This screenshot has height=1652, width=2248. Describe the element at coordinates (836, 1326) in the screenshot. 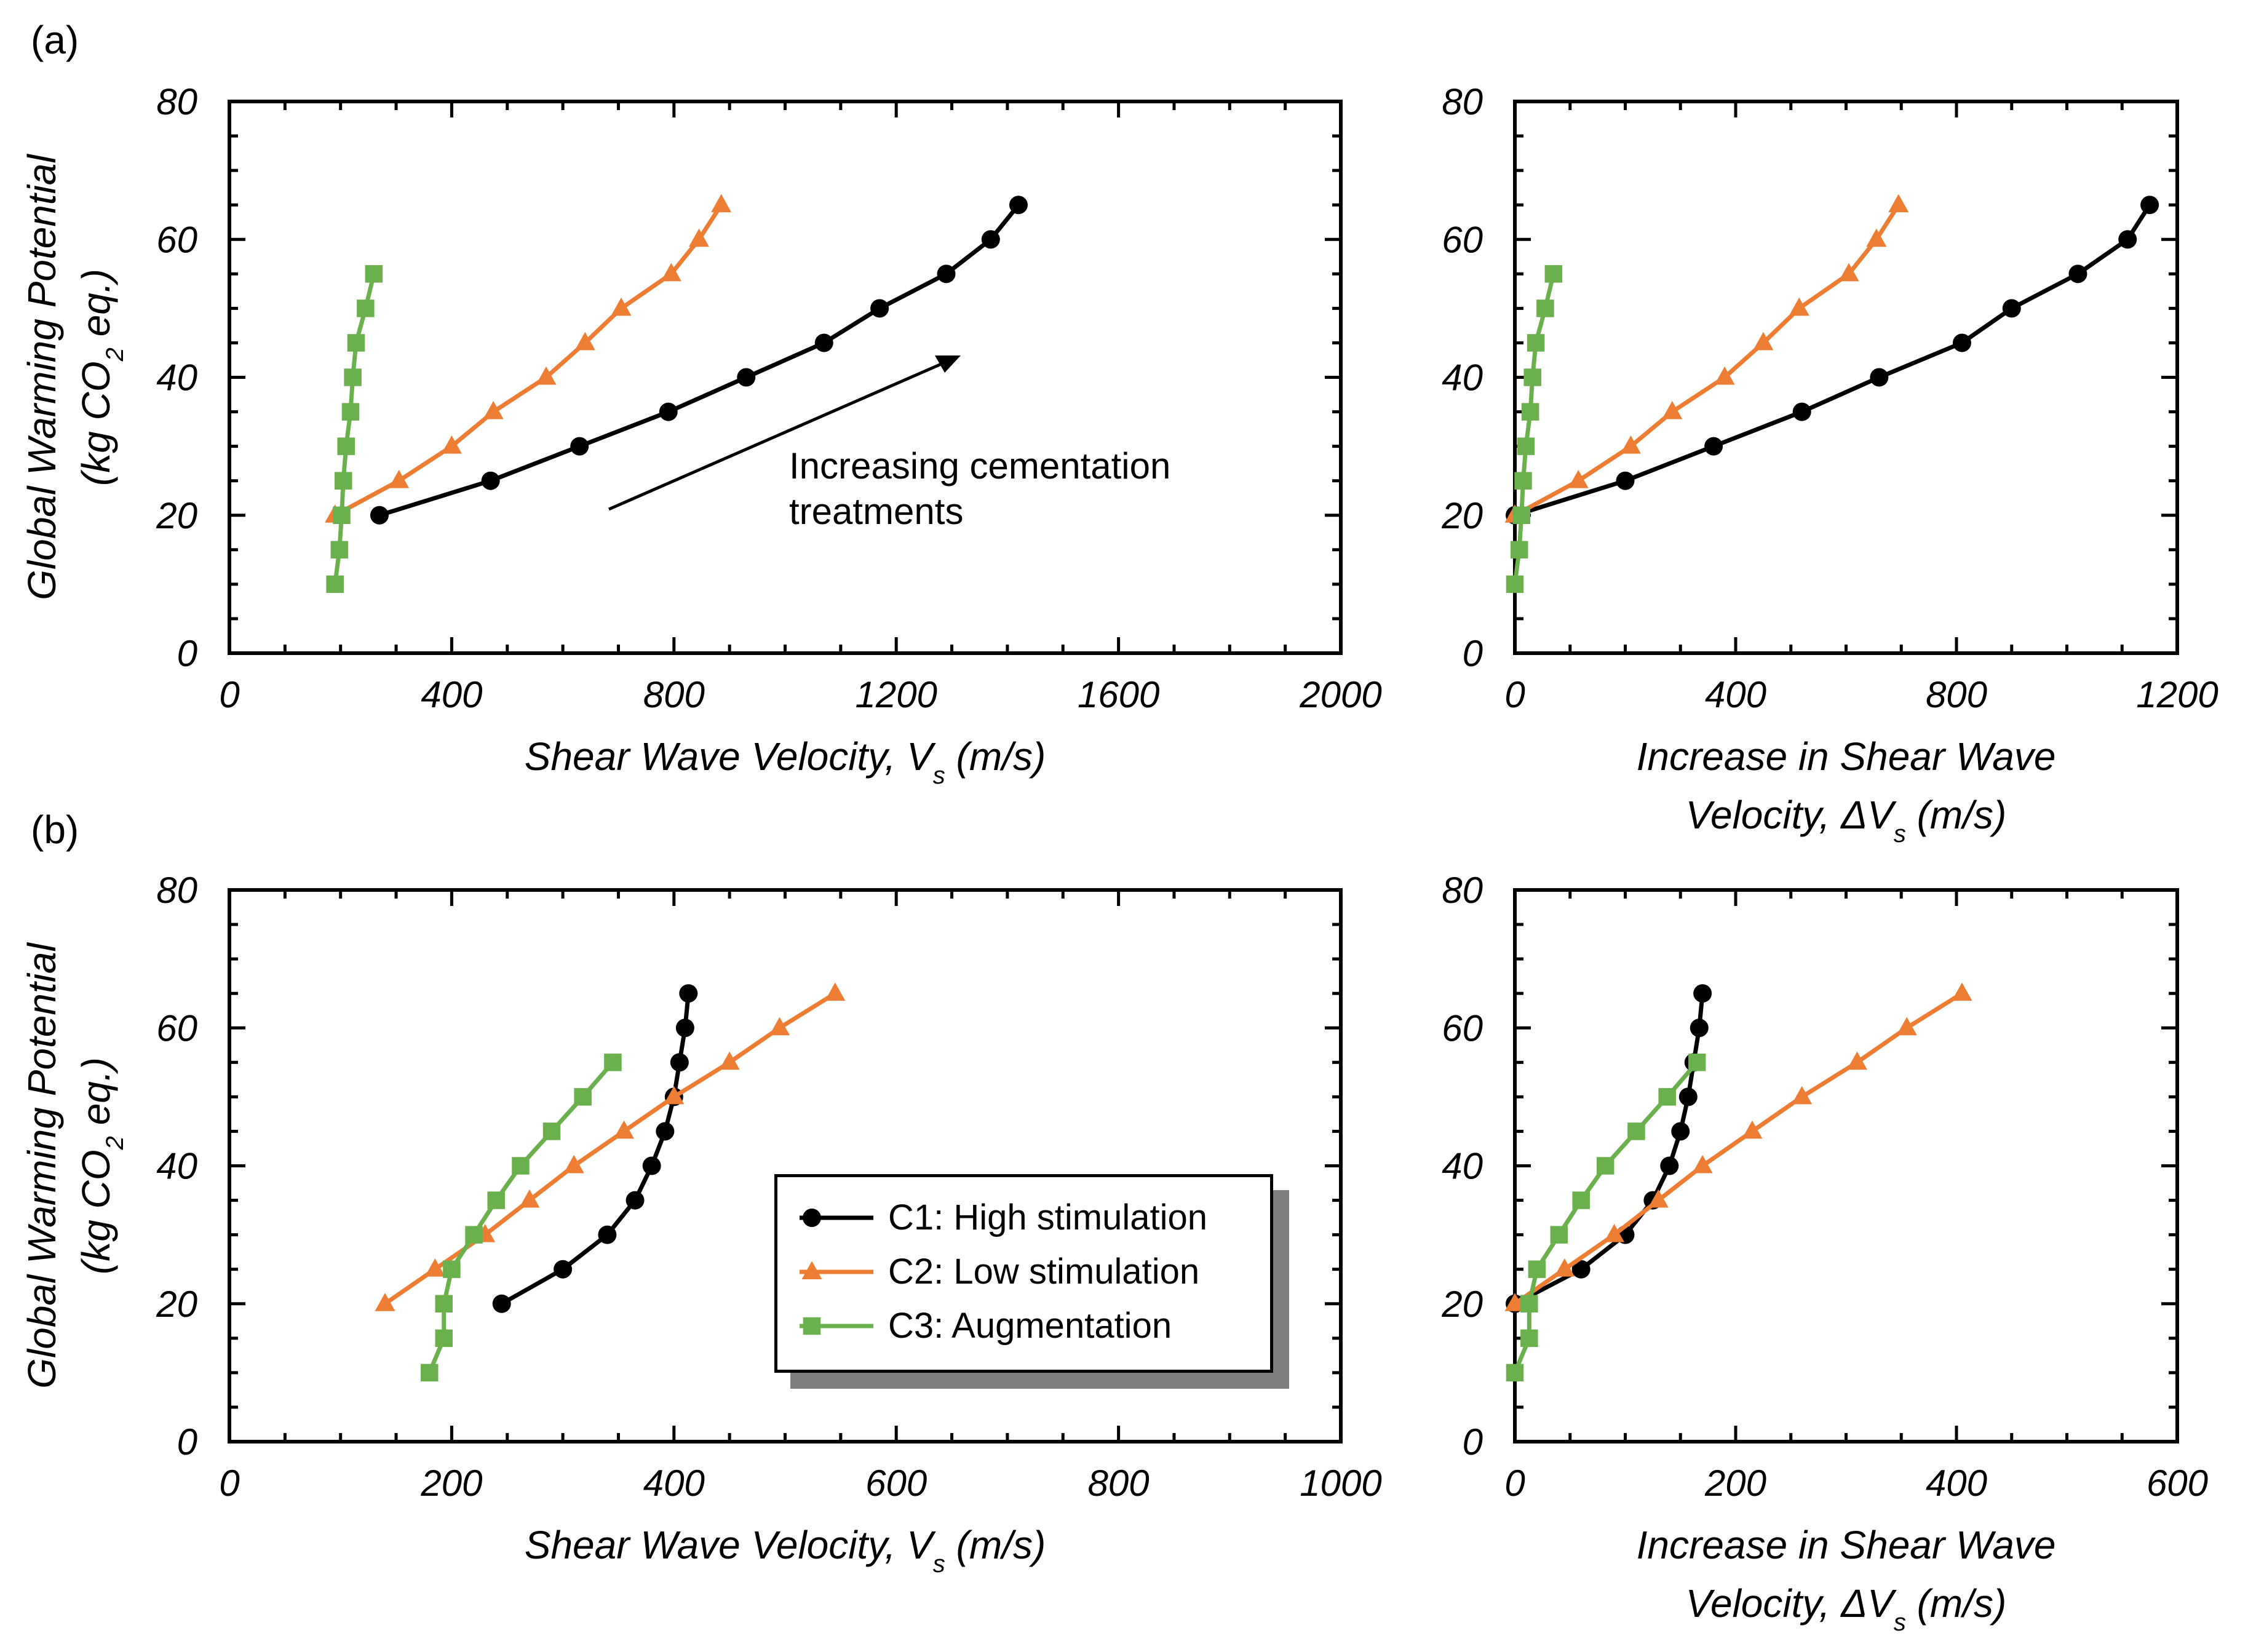

I see `legend-marker-c3` at that location.